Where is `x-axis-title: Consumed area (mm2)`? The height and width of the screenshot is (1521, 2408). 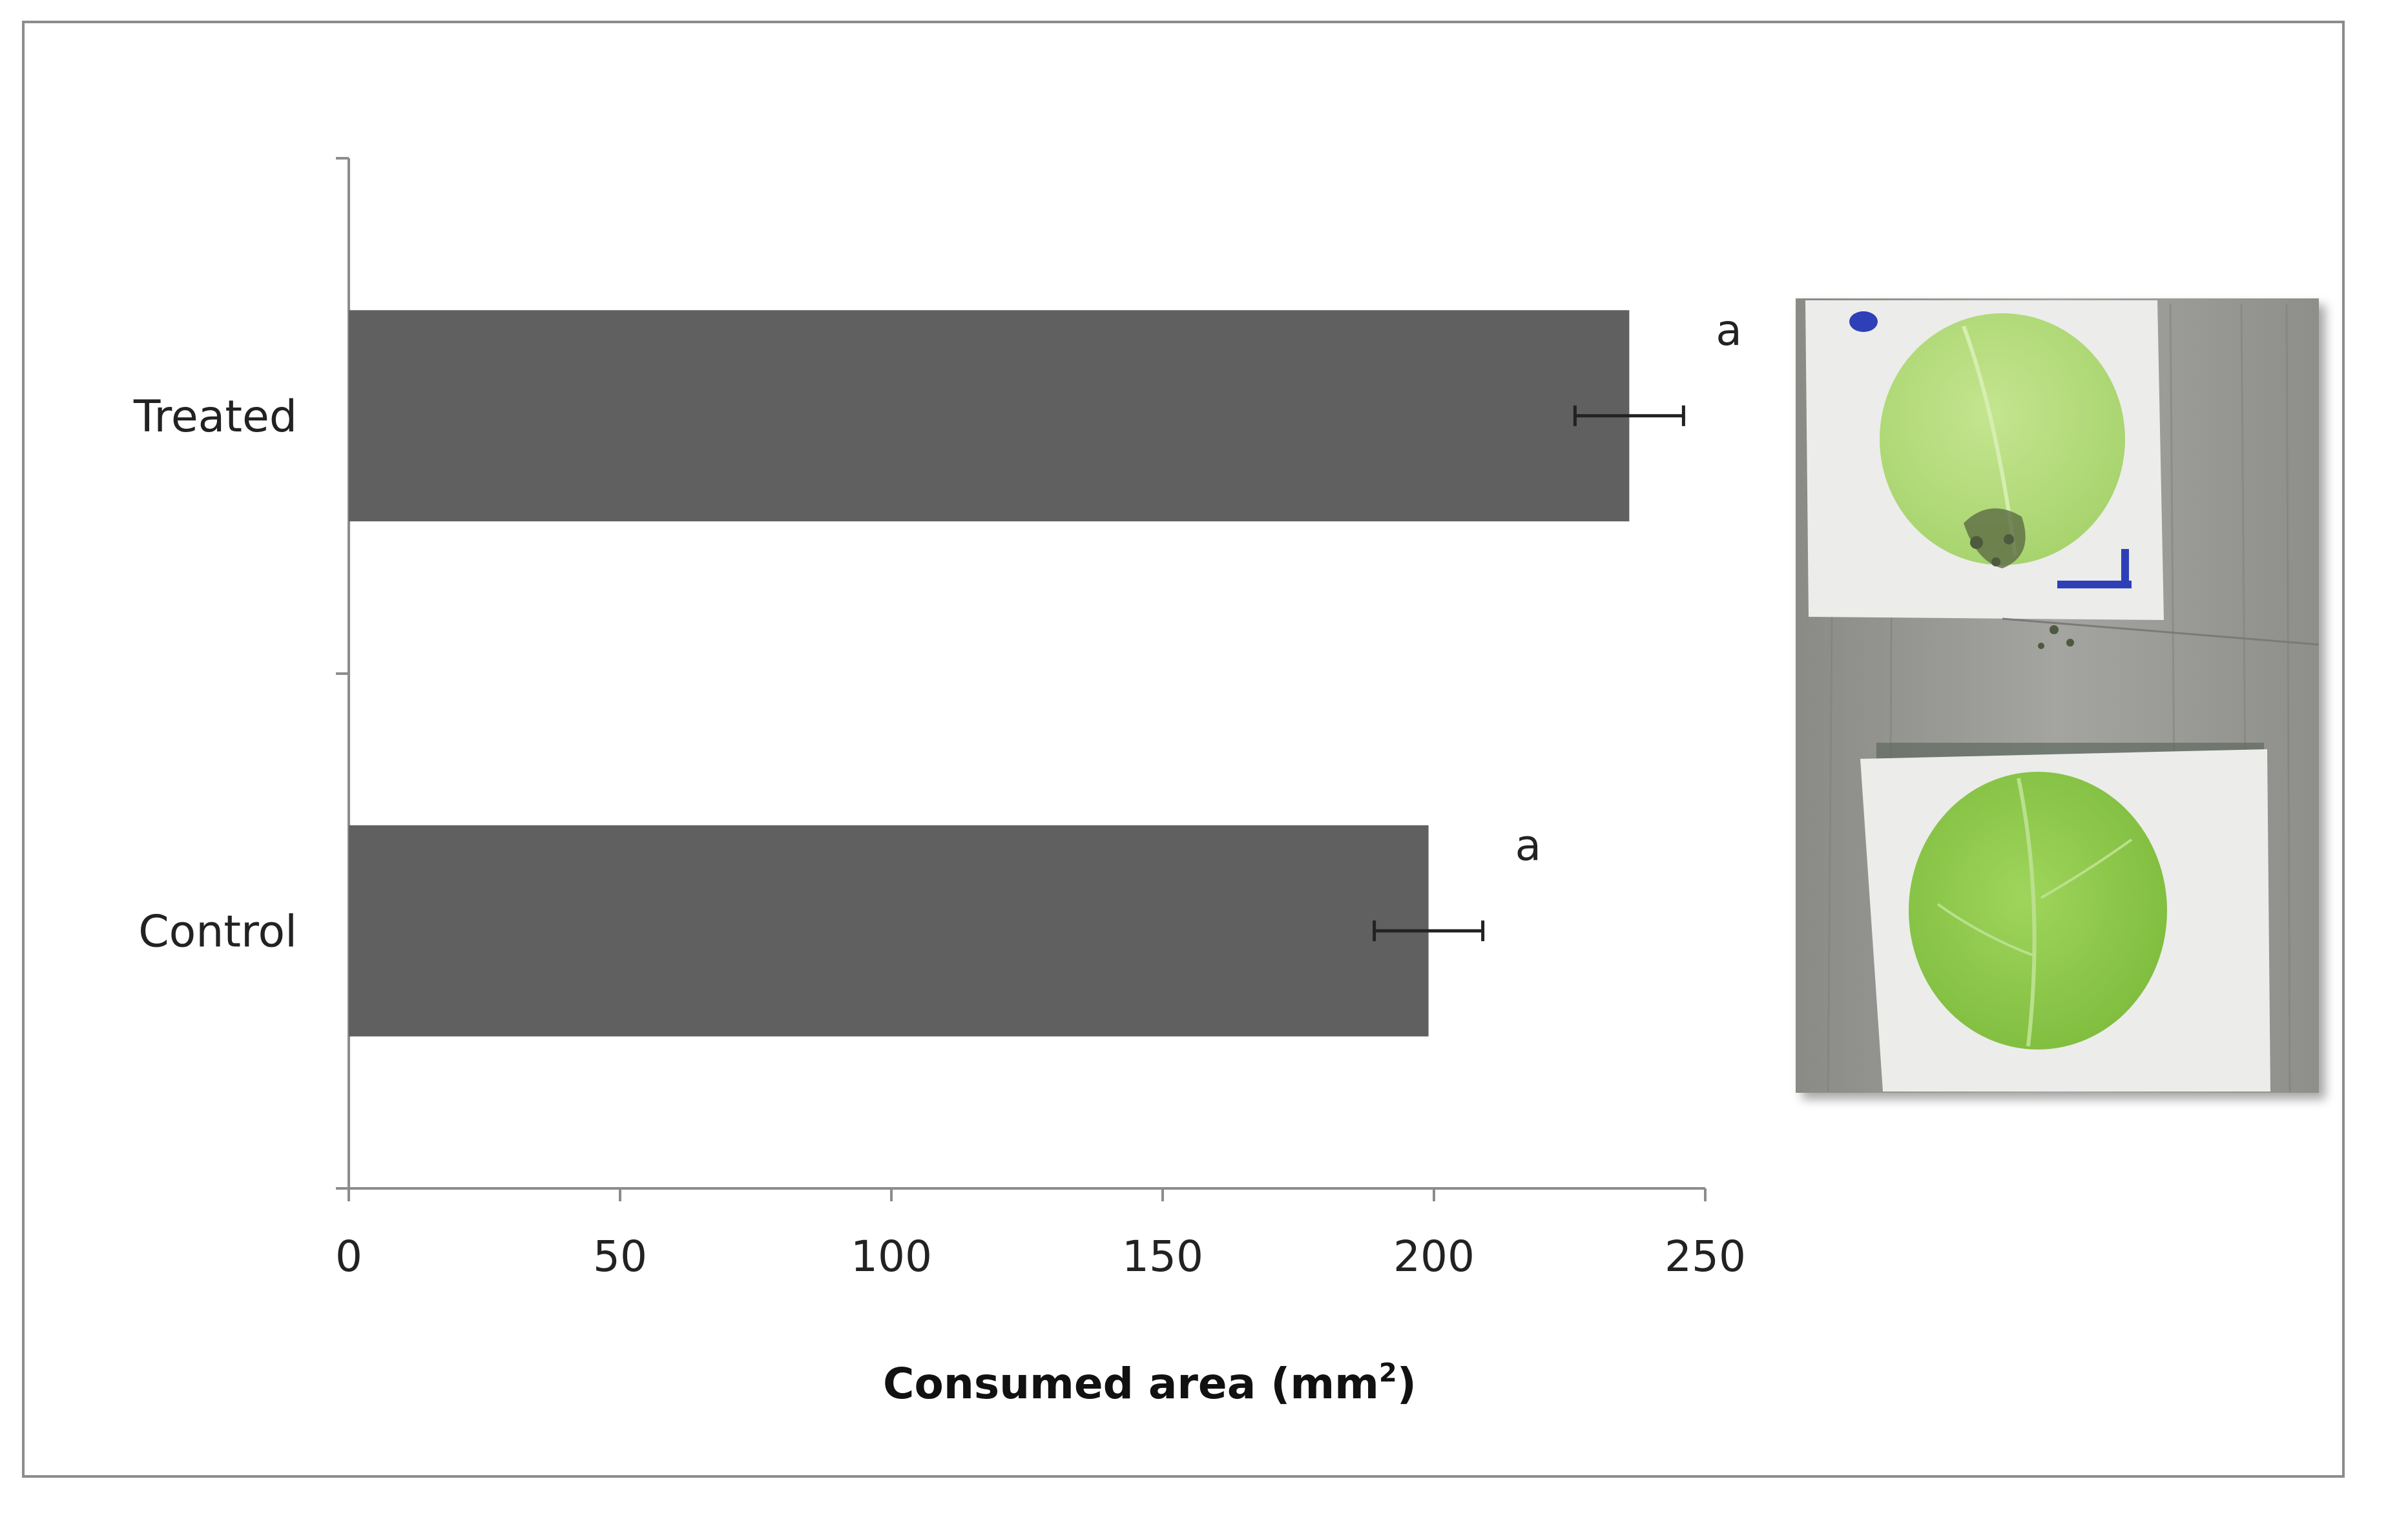
x-axis-title: Consumed area (mm2) is located at coordinates (1150, 1383).